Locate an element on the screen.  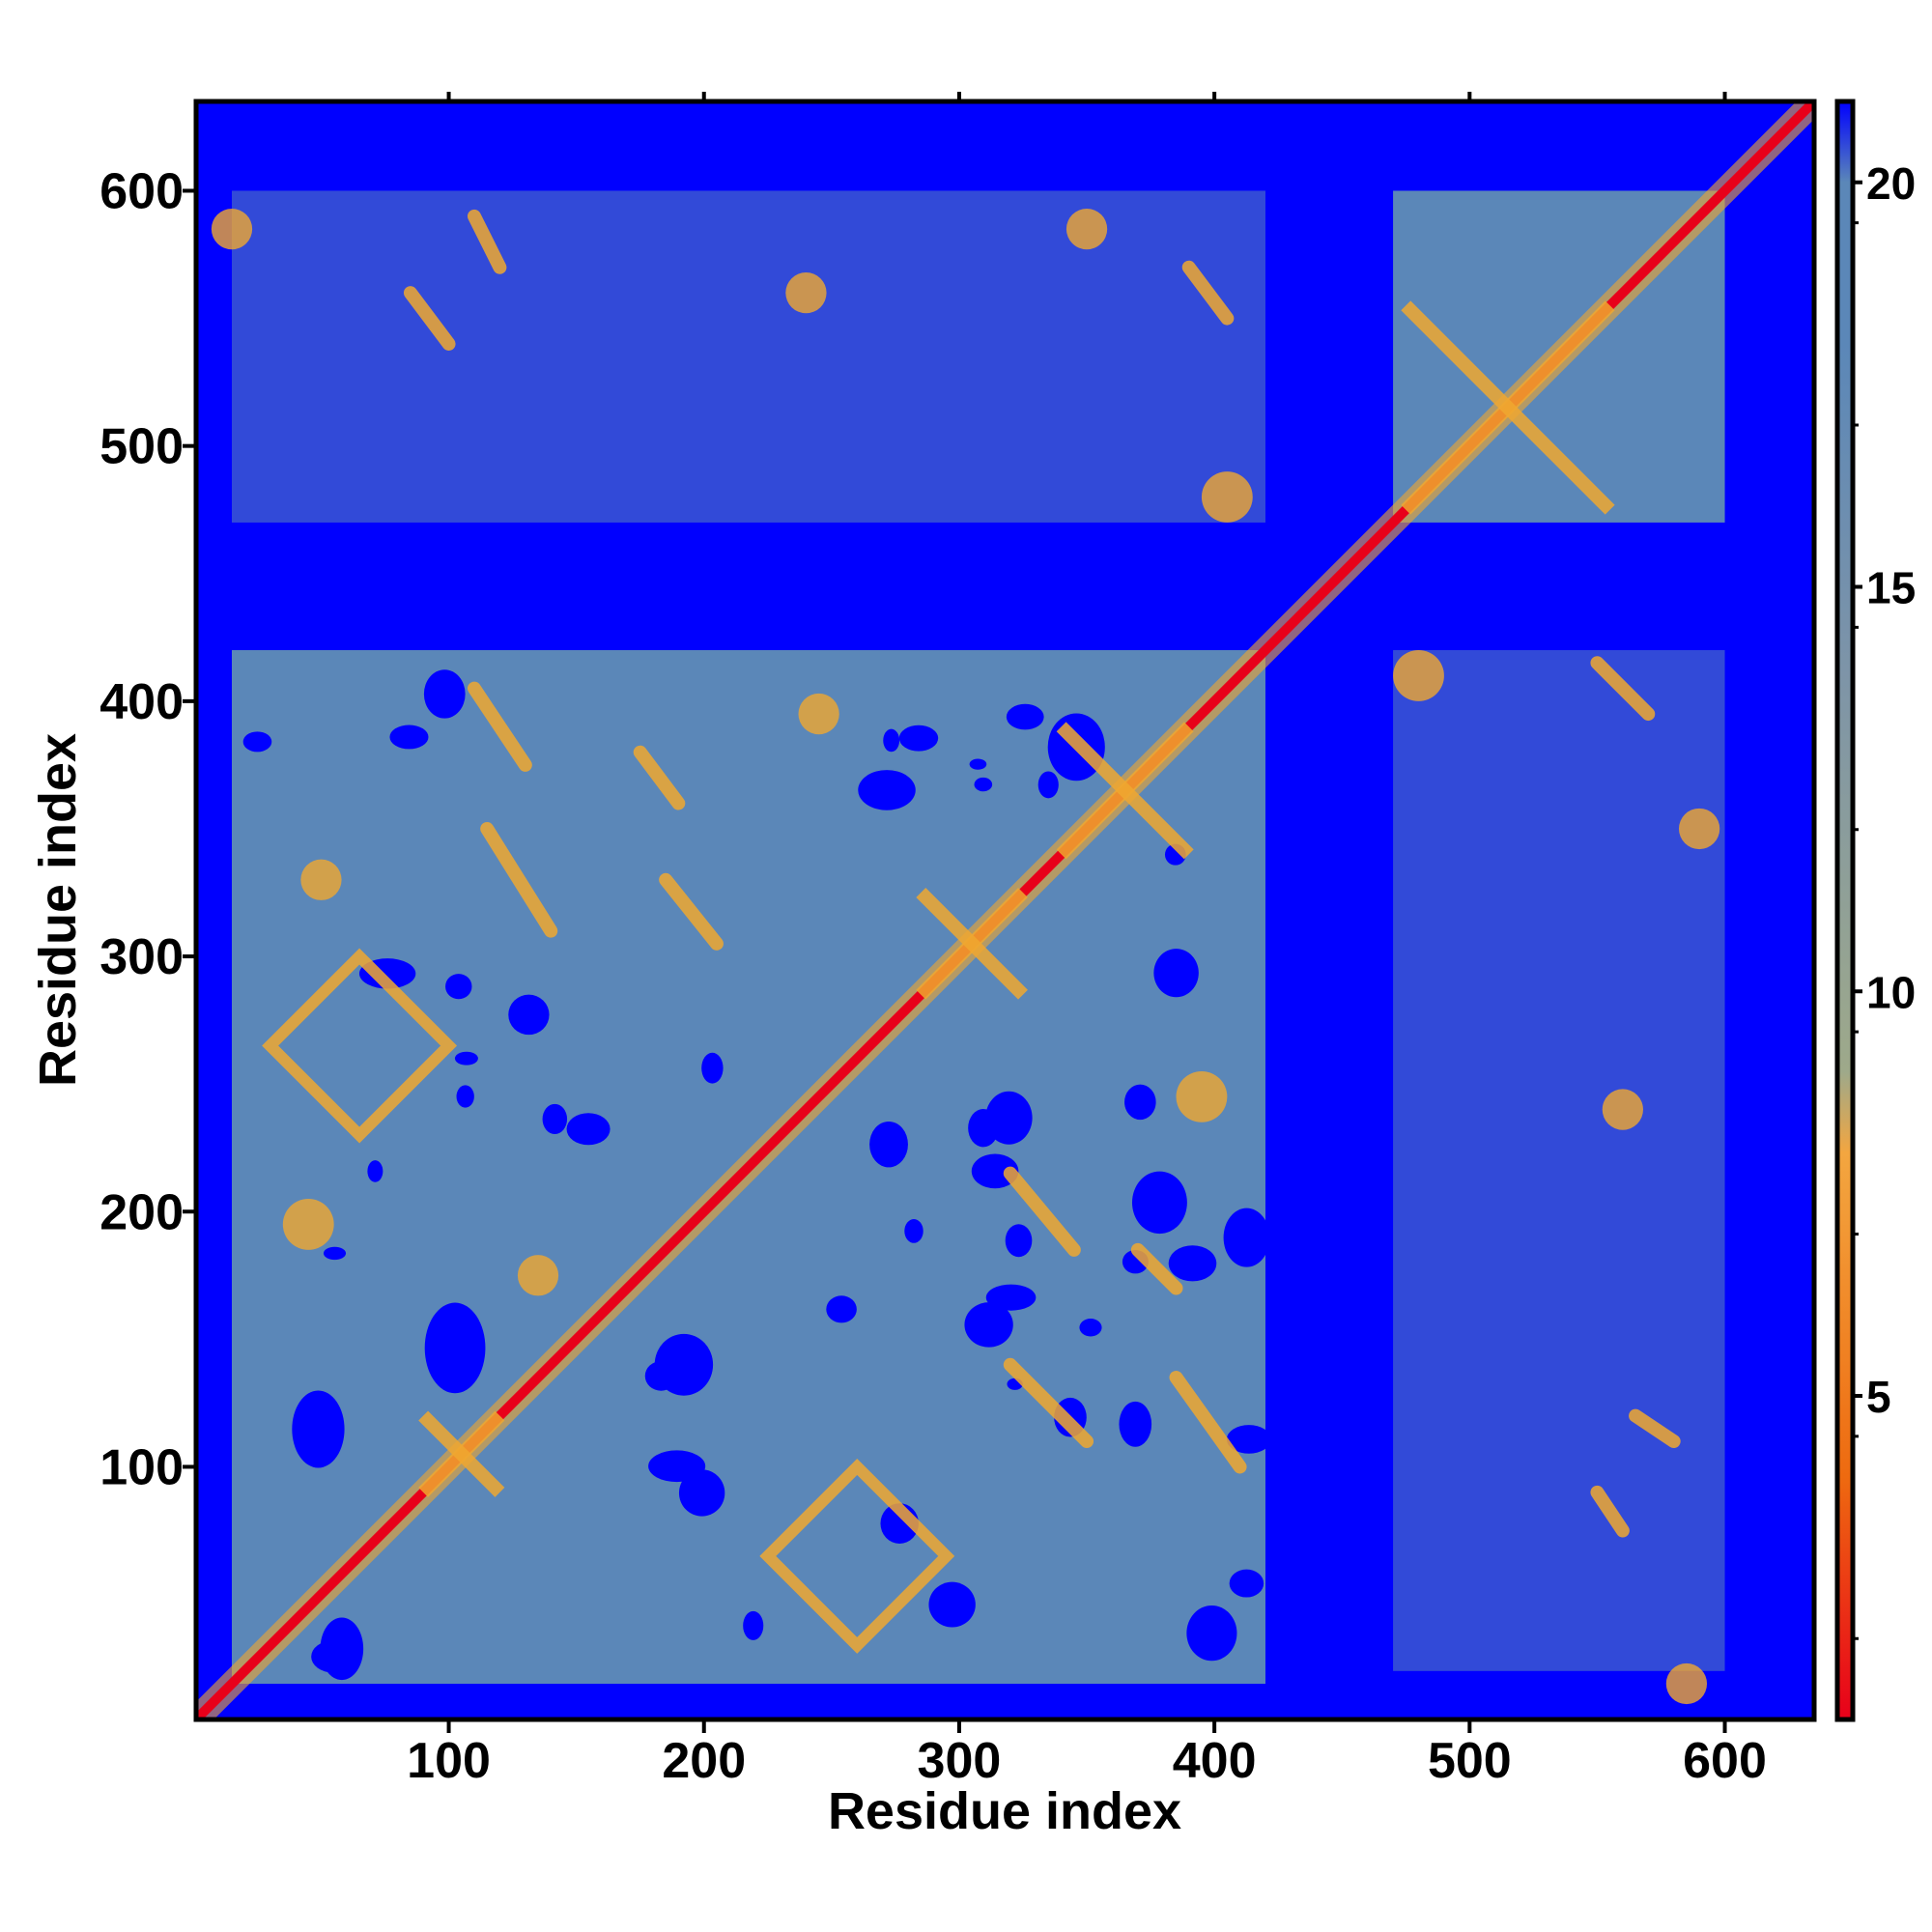
colorbar-tick-label: 10 is located at coordinates (1891, 992).